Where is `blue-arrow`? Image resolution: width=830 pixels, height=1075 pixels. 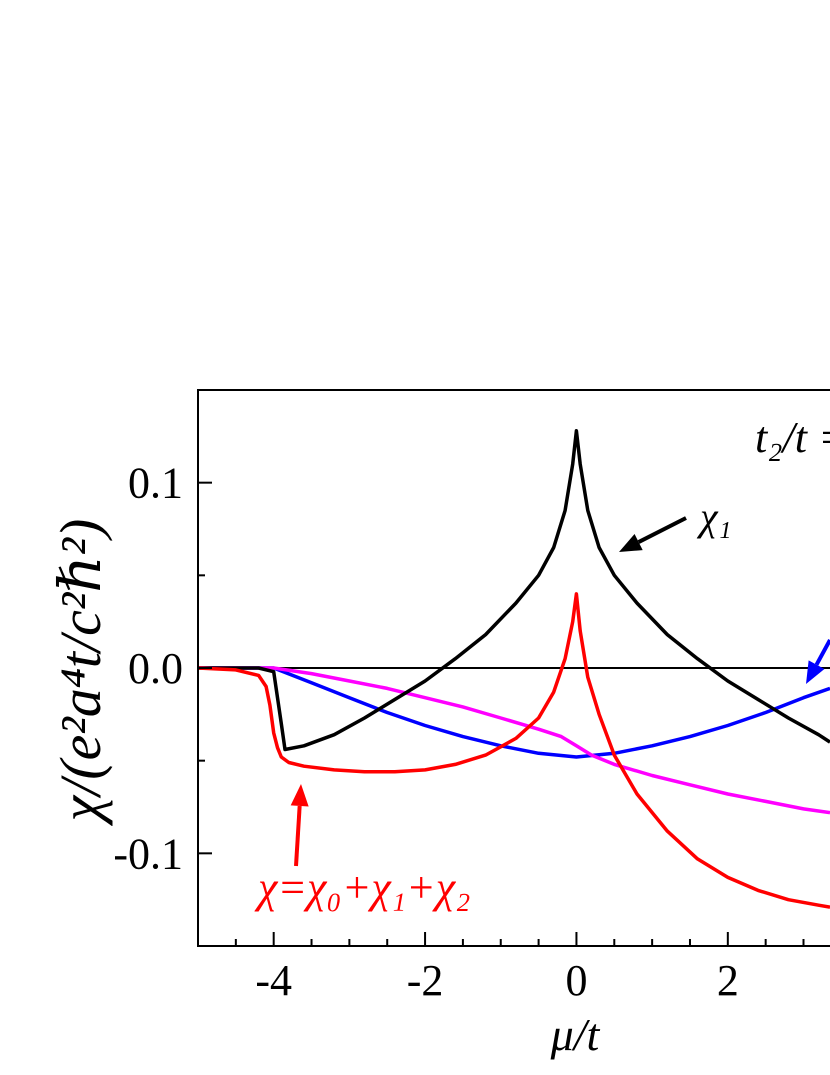 blue-arrow is located at coordinates (818, 661).